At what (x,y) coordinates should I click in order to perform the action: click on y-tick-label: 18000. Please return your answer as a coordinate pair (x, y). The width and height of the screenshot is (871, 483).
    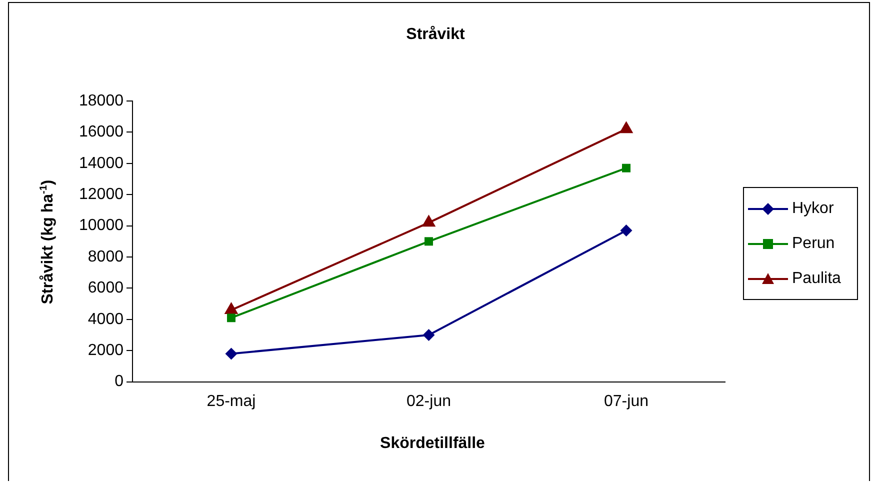
    Looking at the image, I should click on (101, 101).